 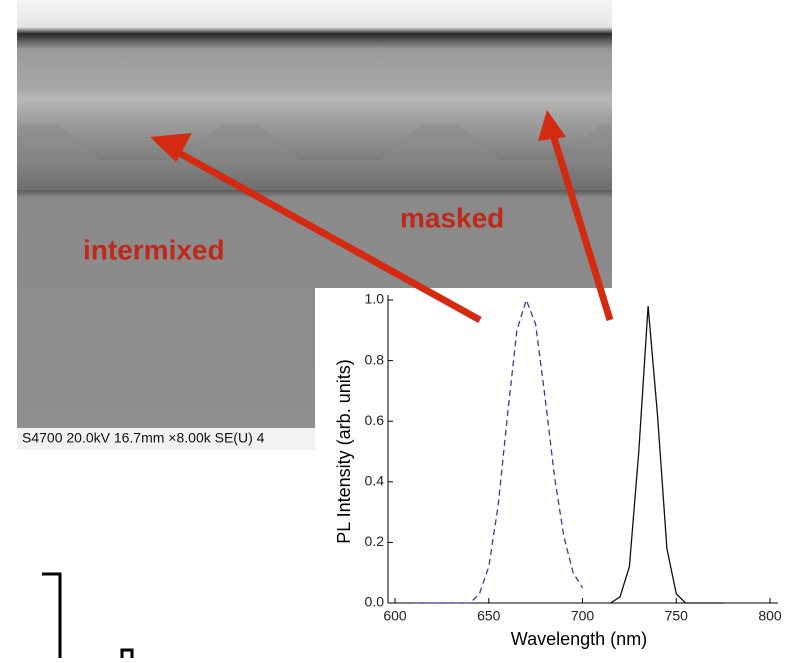 I want to click on y-tick-label: 0.0, so click(x=375, y=602).